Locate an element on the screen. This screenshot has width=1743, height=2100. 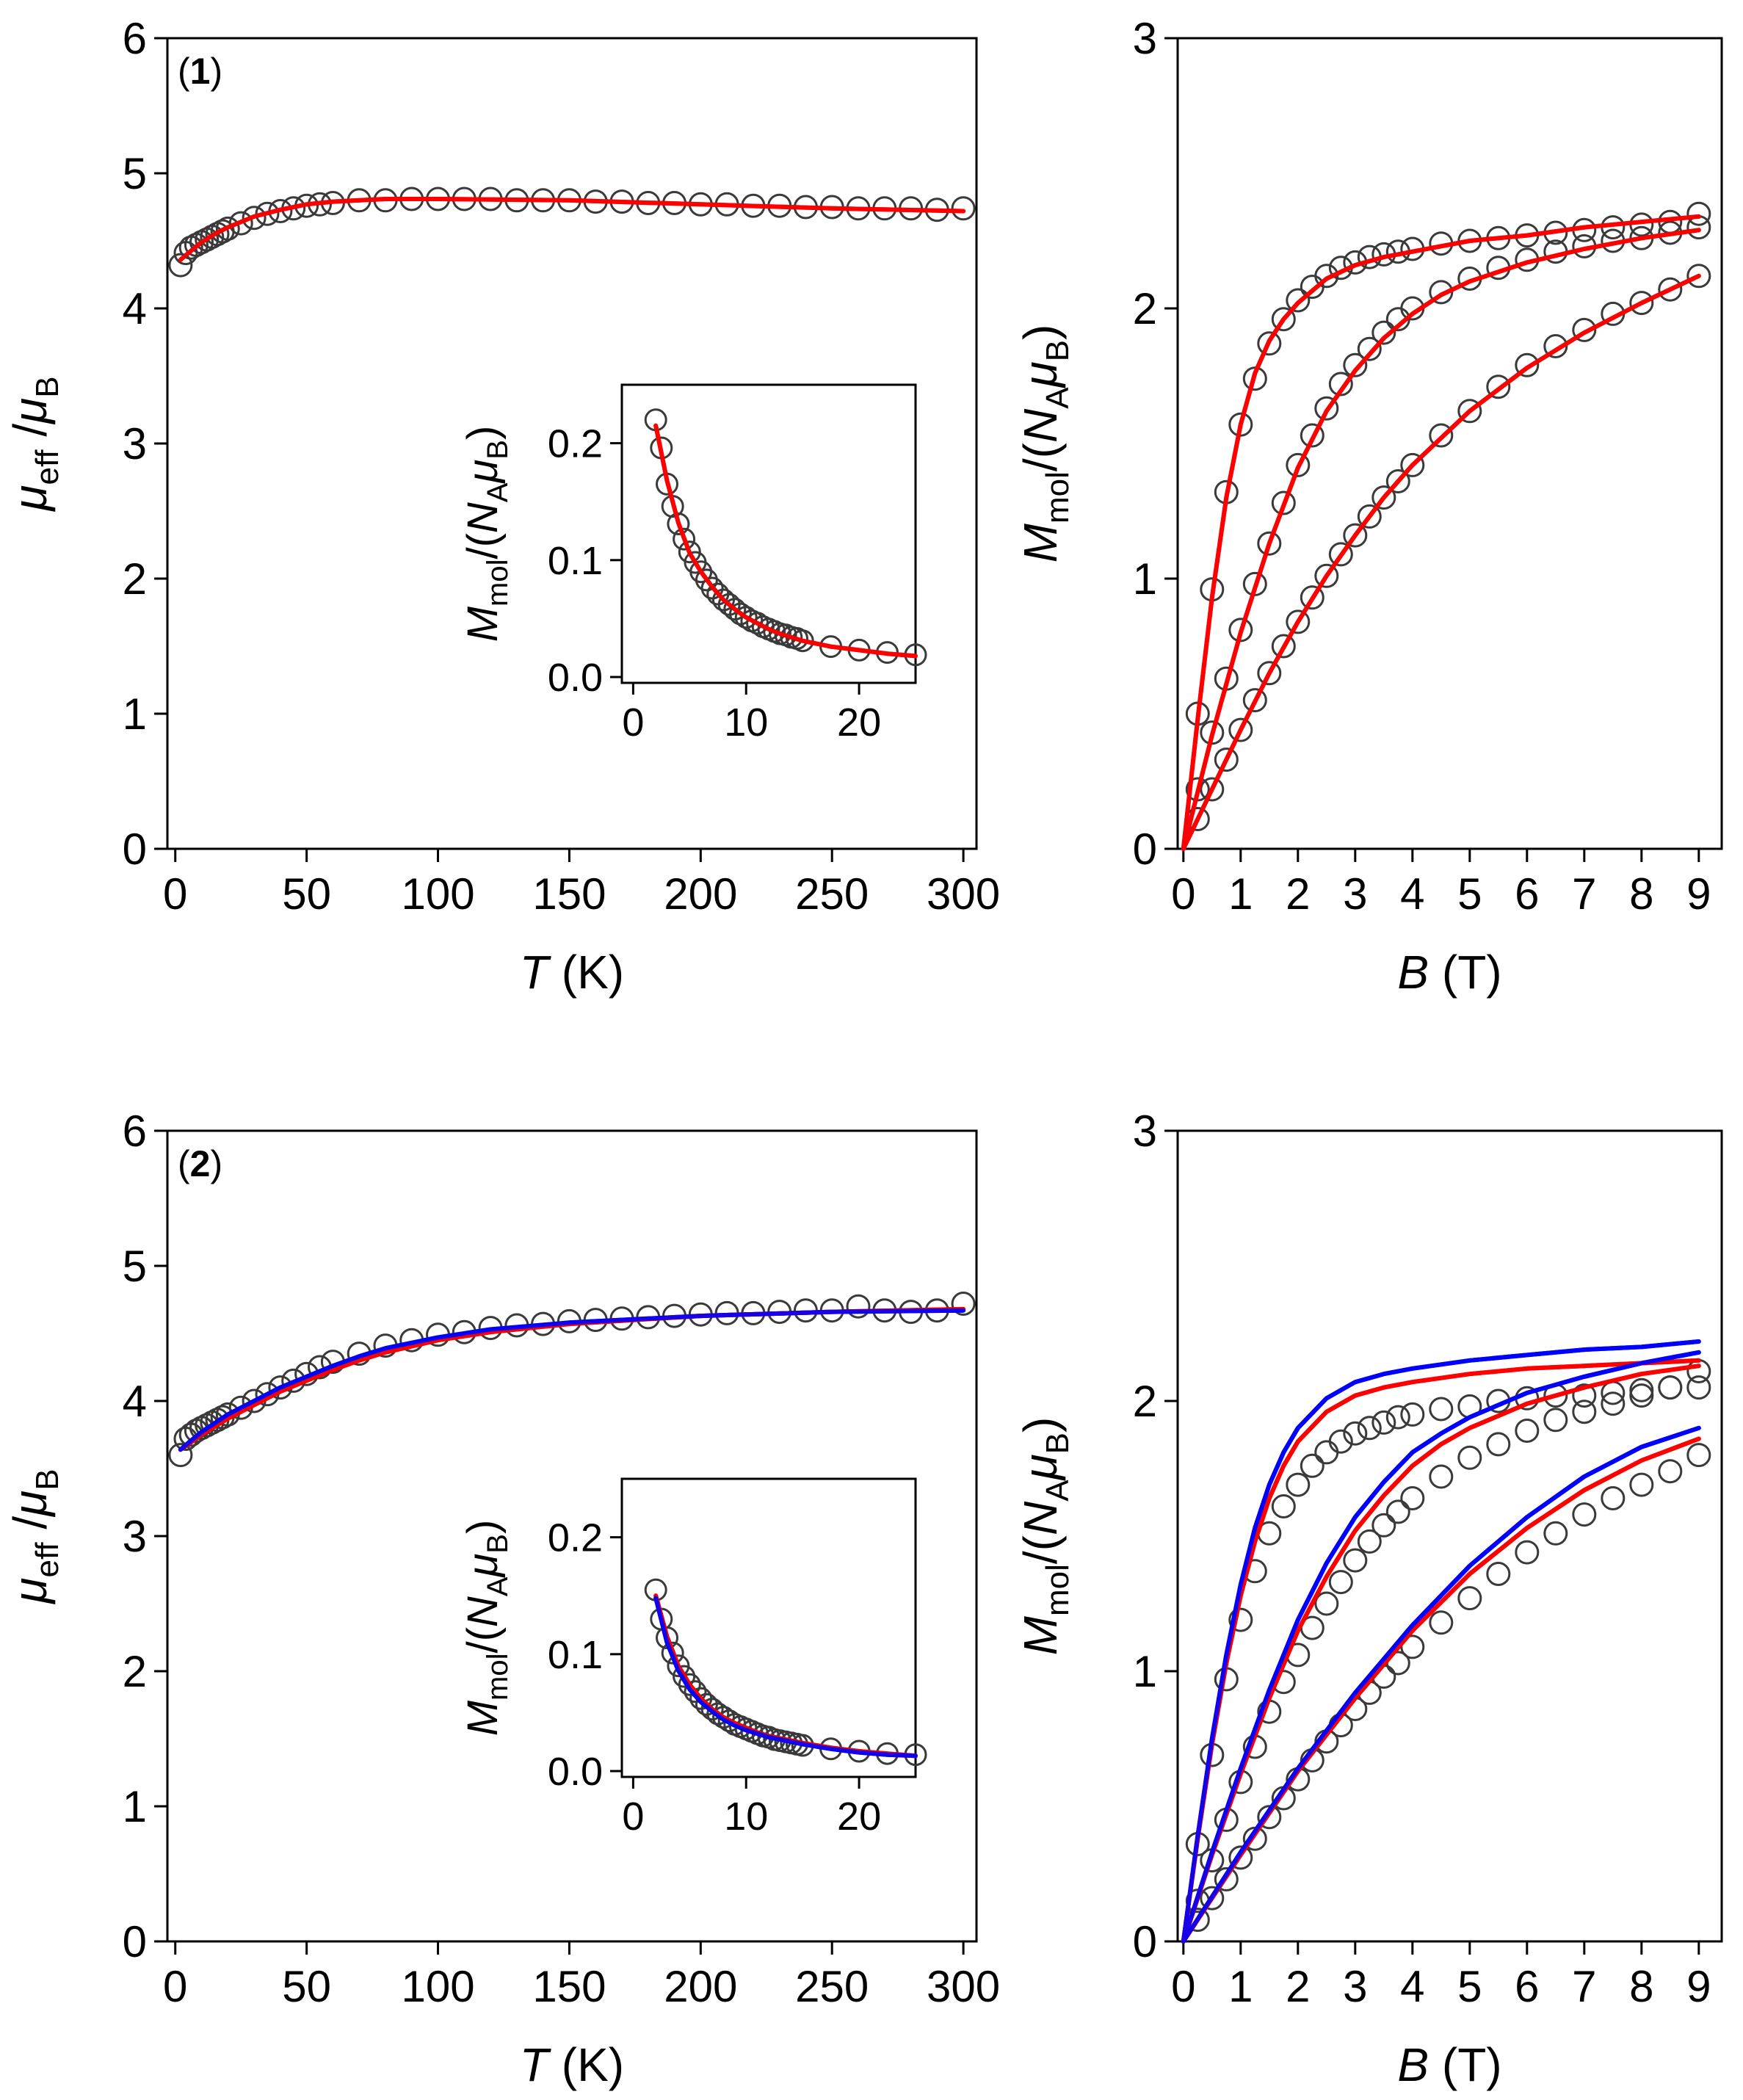
frame is located at coordinates (1449, 1536).